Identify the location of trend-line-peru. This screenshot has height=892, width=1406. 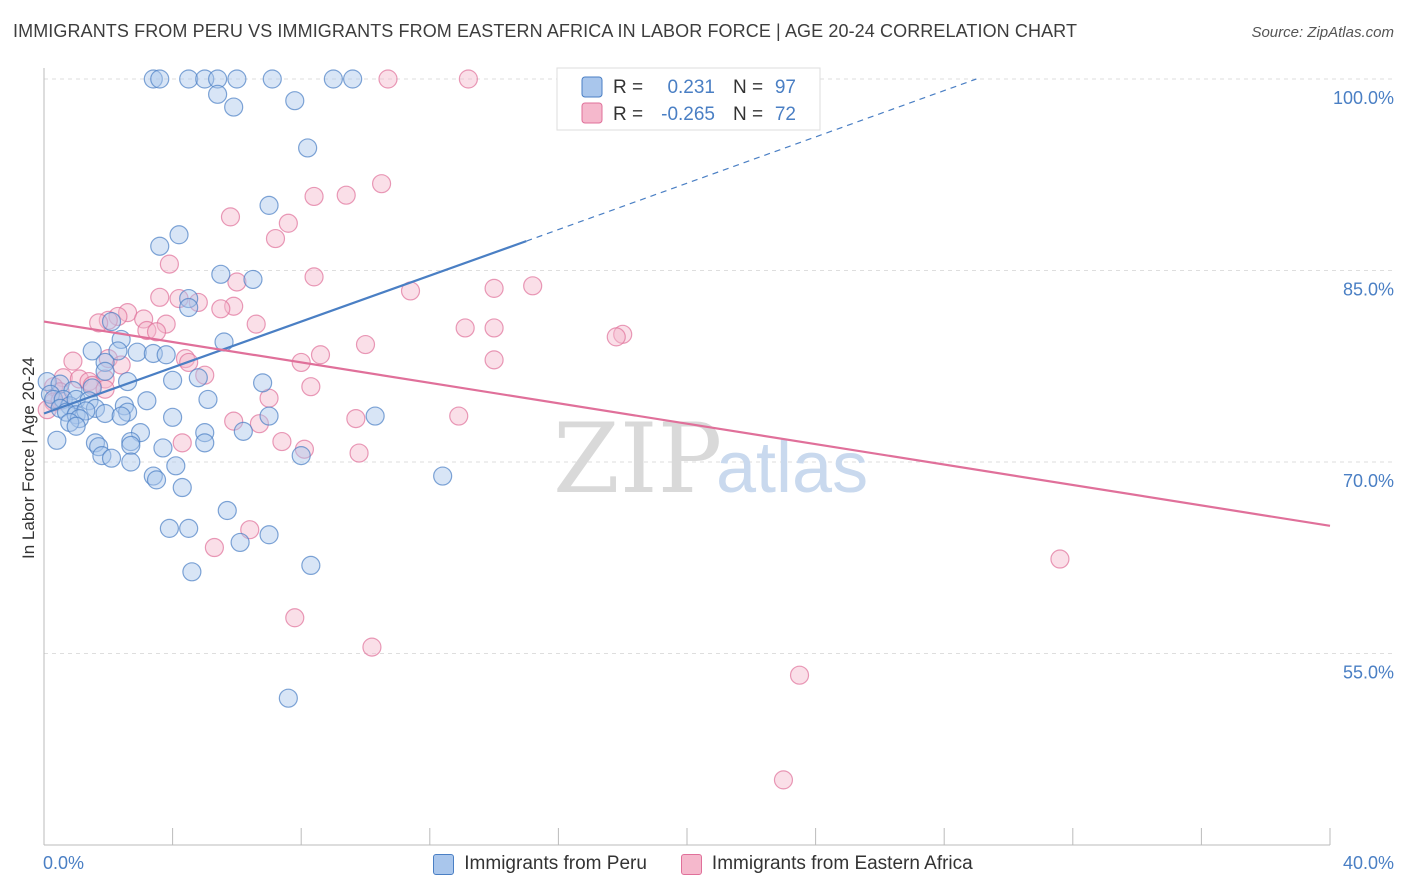
(285, 327).